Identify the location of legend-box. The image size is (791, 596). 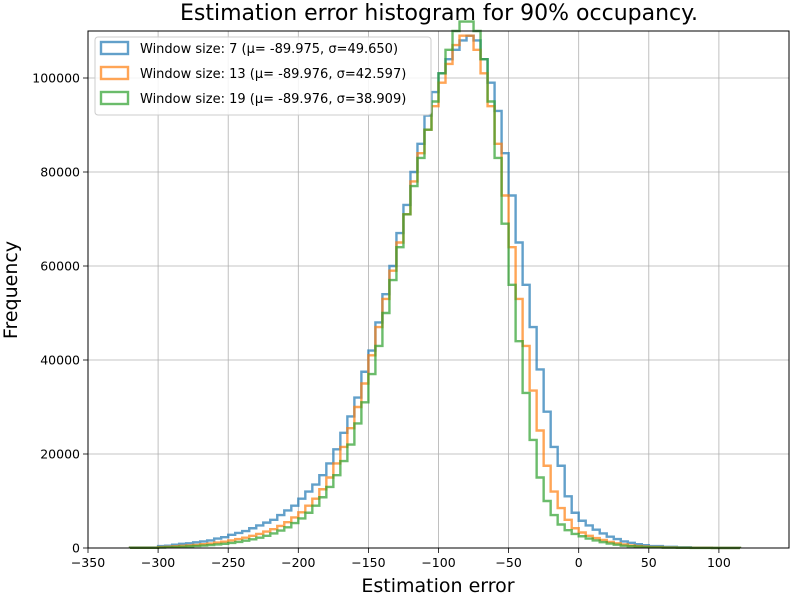
(263, 76).